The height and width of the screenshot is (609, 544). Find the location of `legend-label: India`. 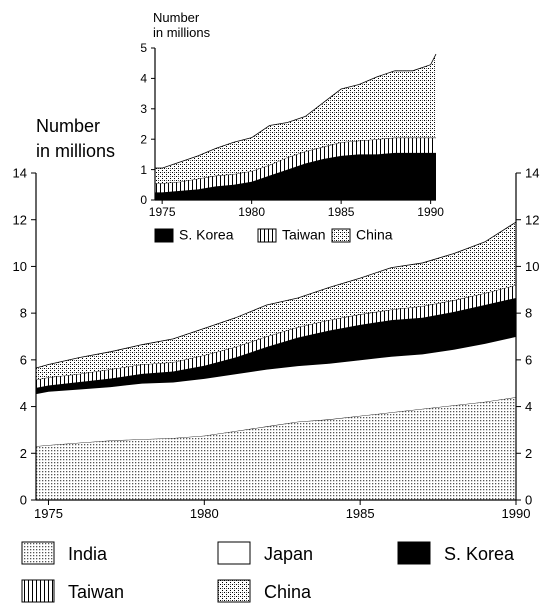

legend-label: India is located at coordinates (88, 554).